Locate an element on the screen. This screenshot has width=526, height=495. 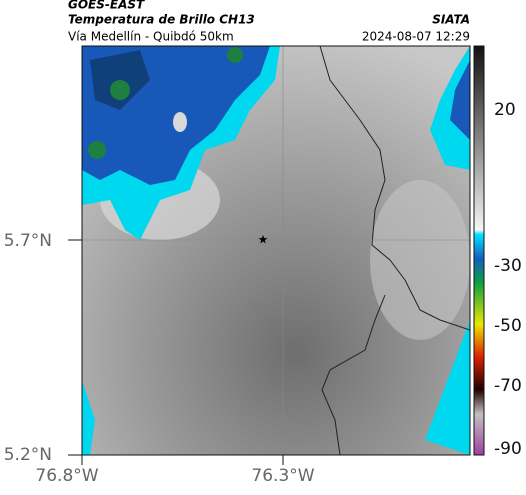
title: Temperatura de Brillo CH13 is located at coordinates (161, 20).